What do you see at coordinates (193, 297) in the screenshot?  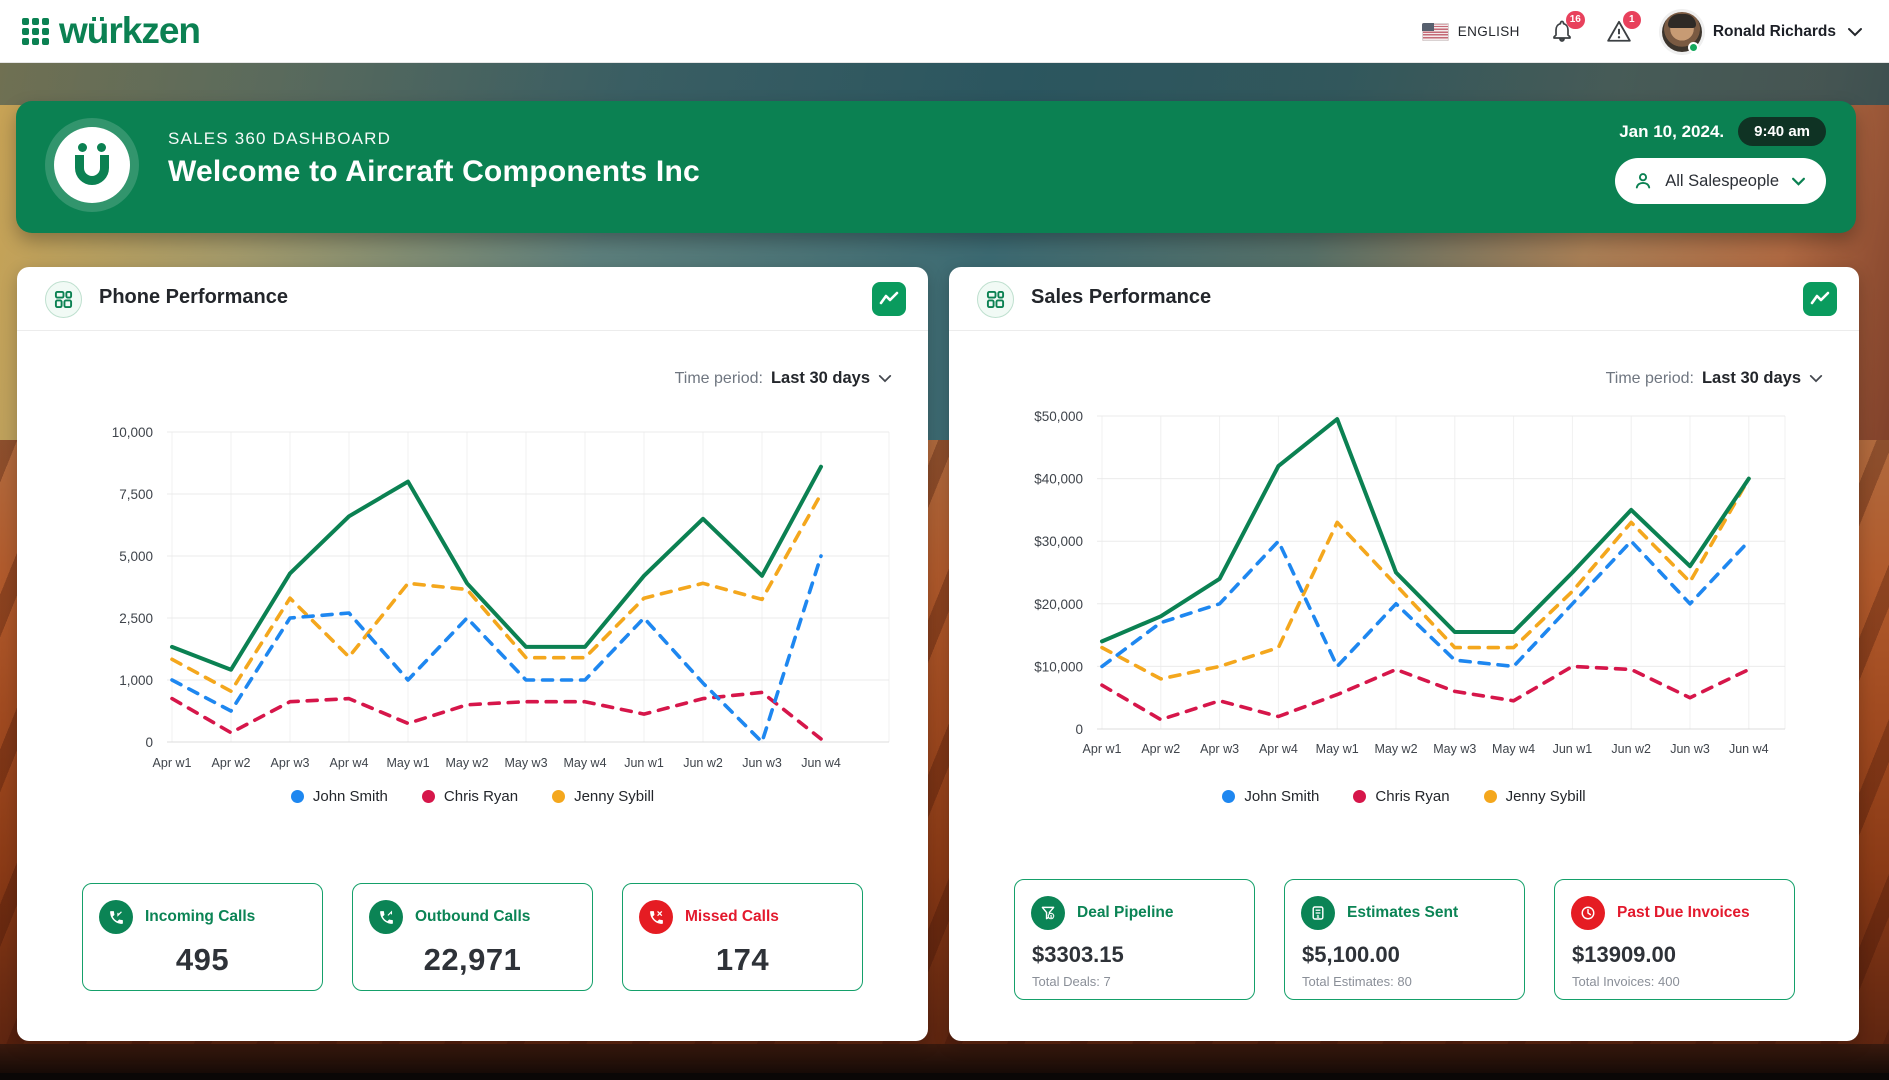 I see `card-title: Phone Performance` at bounding box center [193, 297].